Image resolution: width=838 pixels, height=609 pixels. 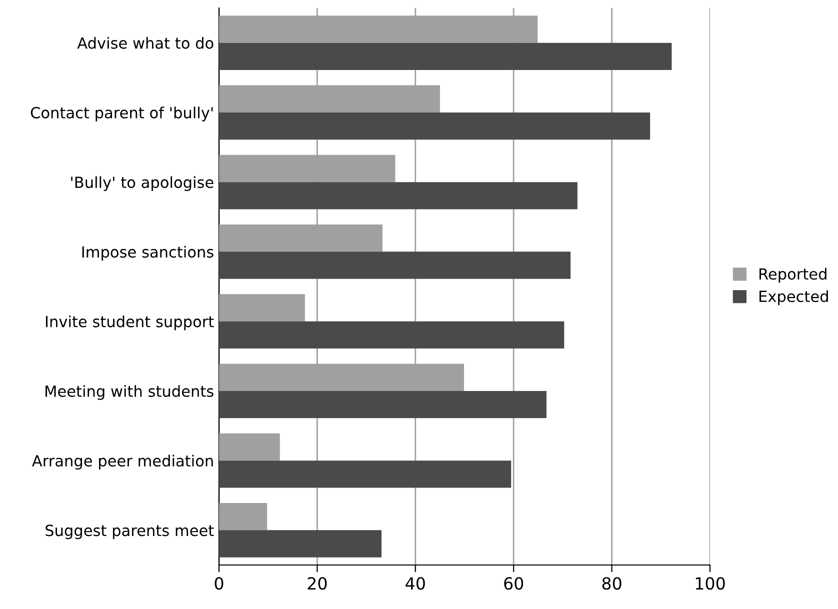 What do you see at coordinates (317, 583) in the screenshot?
I see `x-tick-label: 20` at bounding box center [317, 583].